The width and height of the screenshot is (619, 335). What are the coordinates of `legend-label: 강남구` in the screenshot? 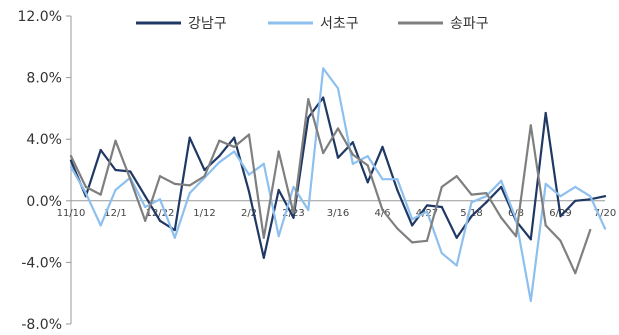 It's located at (207, 24).